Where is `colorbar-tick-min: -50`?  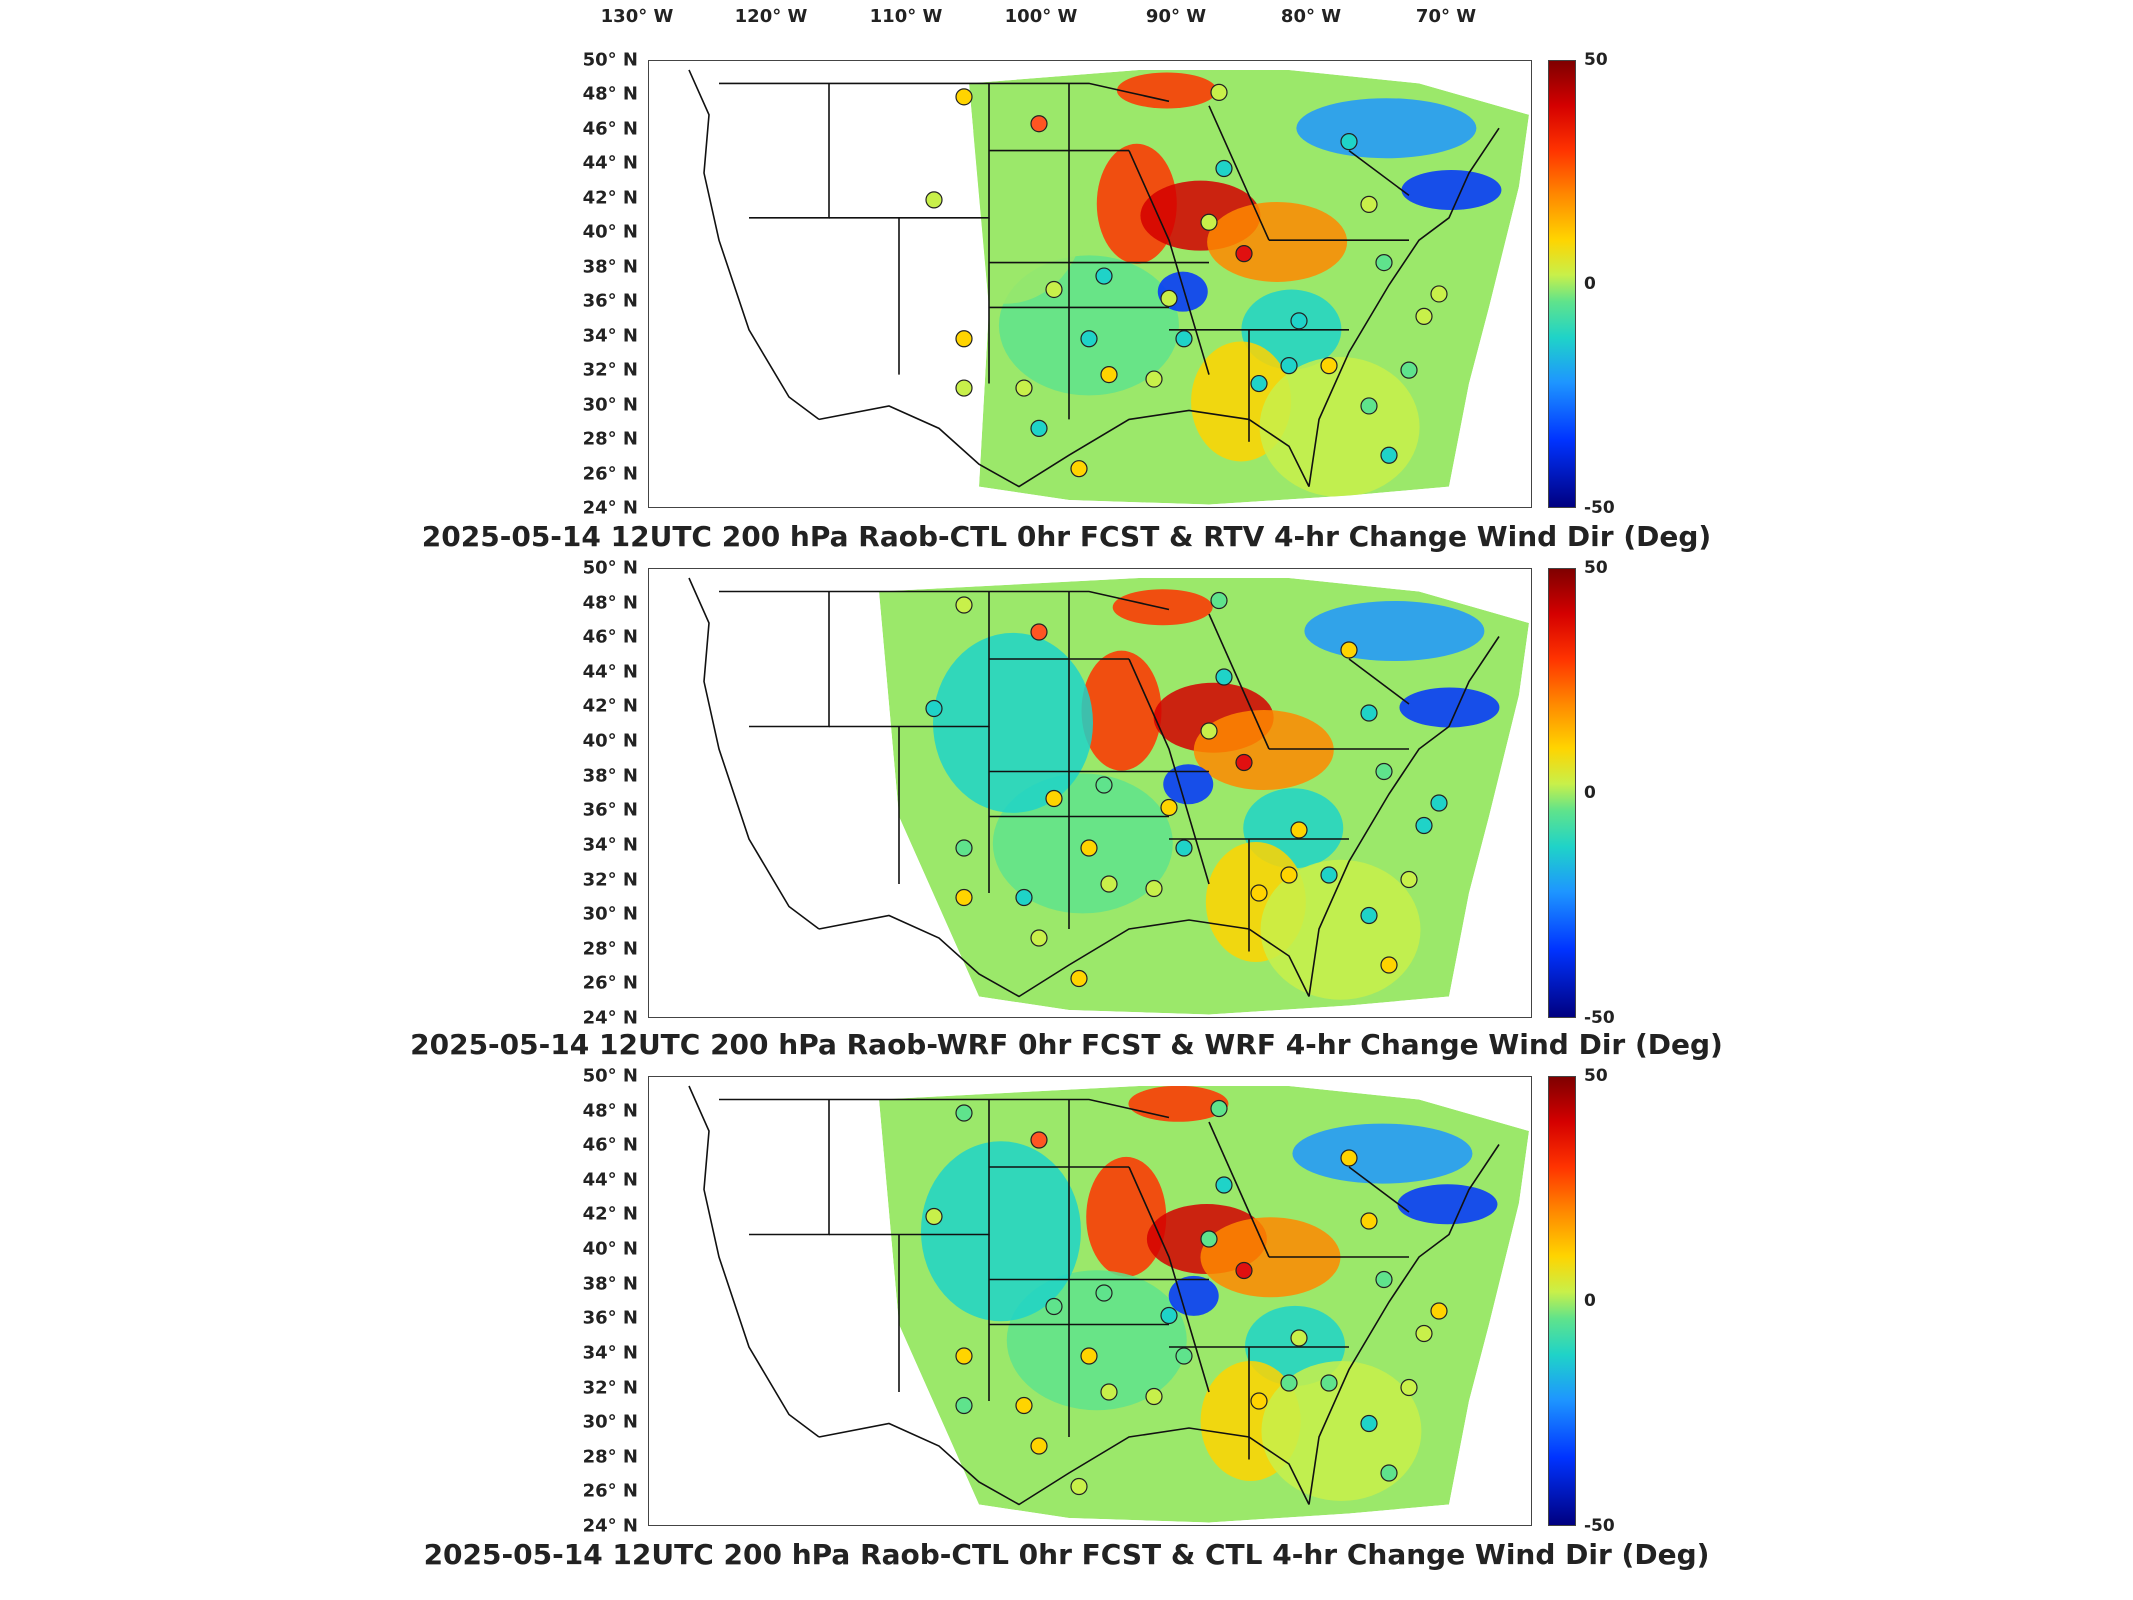 colorbar-tick-min: -50 is located at coordinates (1599, 1526).